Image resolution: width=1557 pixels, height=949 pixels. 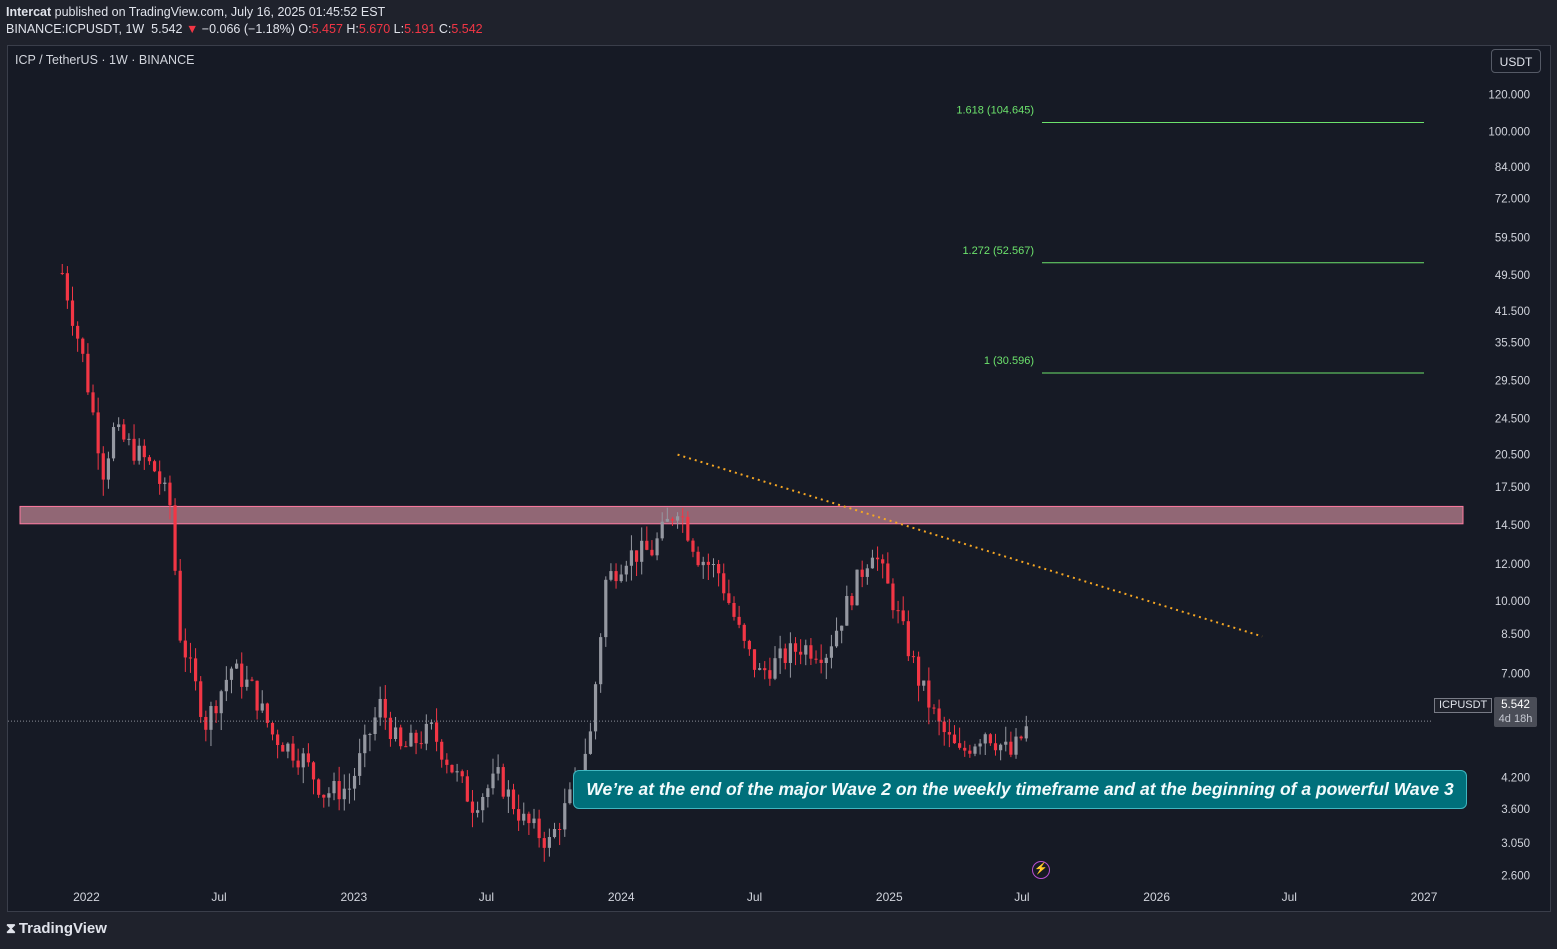 What do you see at coordinates (445, 29) in the screenshot?
I see `close-label: C:` at bounding box center [445, 29].